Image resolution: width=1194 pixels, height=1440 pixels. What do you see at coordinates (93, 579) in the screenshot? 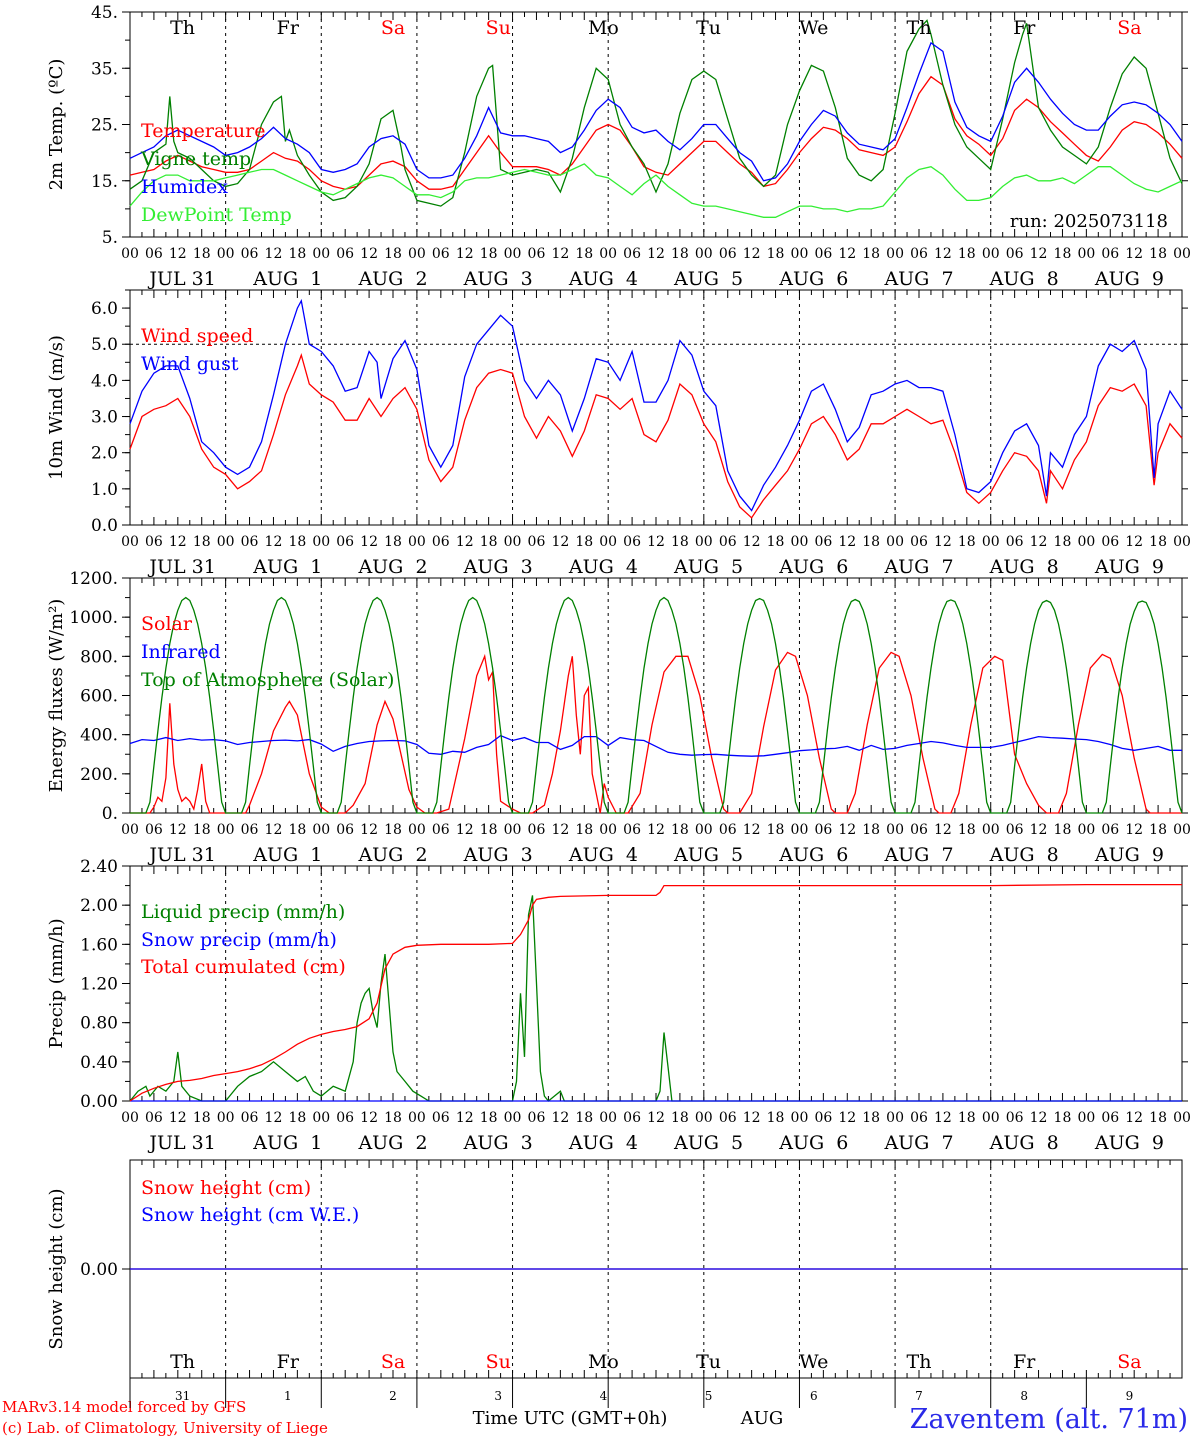
I see `y-tick-label: 1200.` at bounding box center [93, 579].